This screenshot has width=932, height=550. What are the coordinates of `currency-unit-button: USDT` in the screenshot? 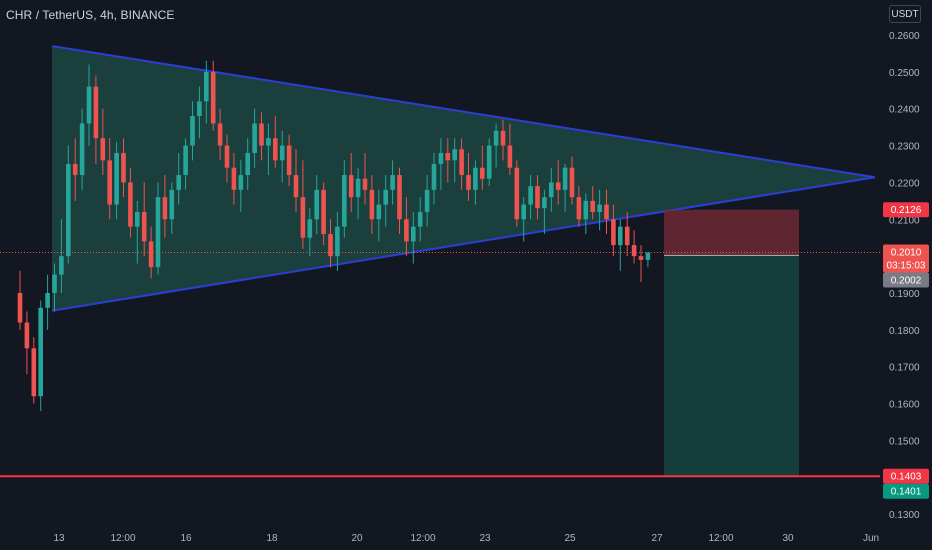 It's located at (905, 14).